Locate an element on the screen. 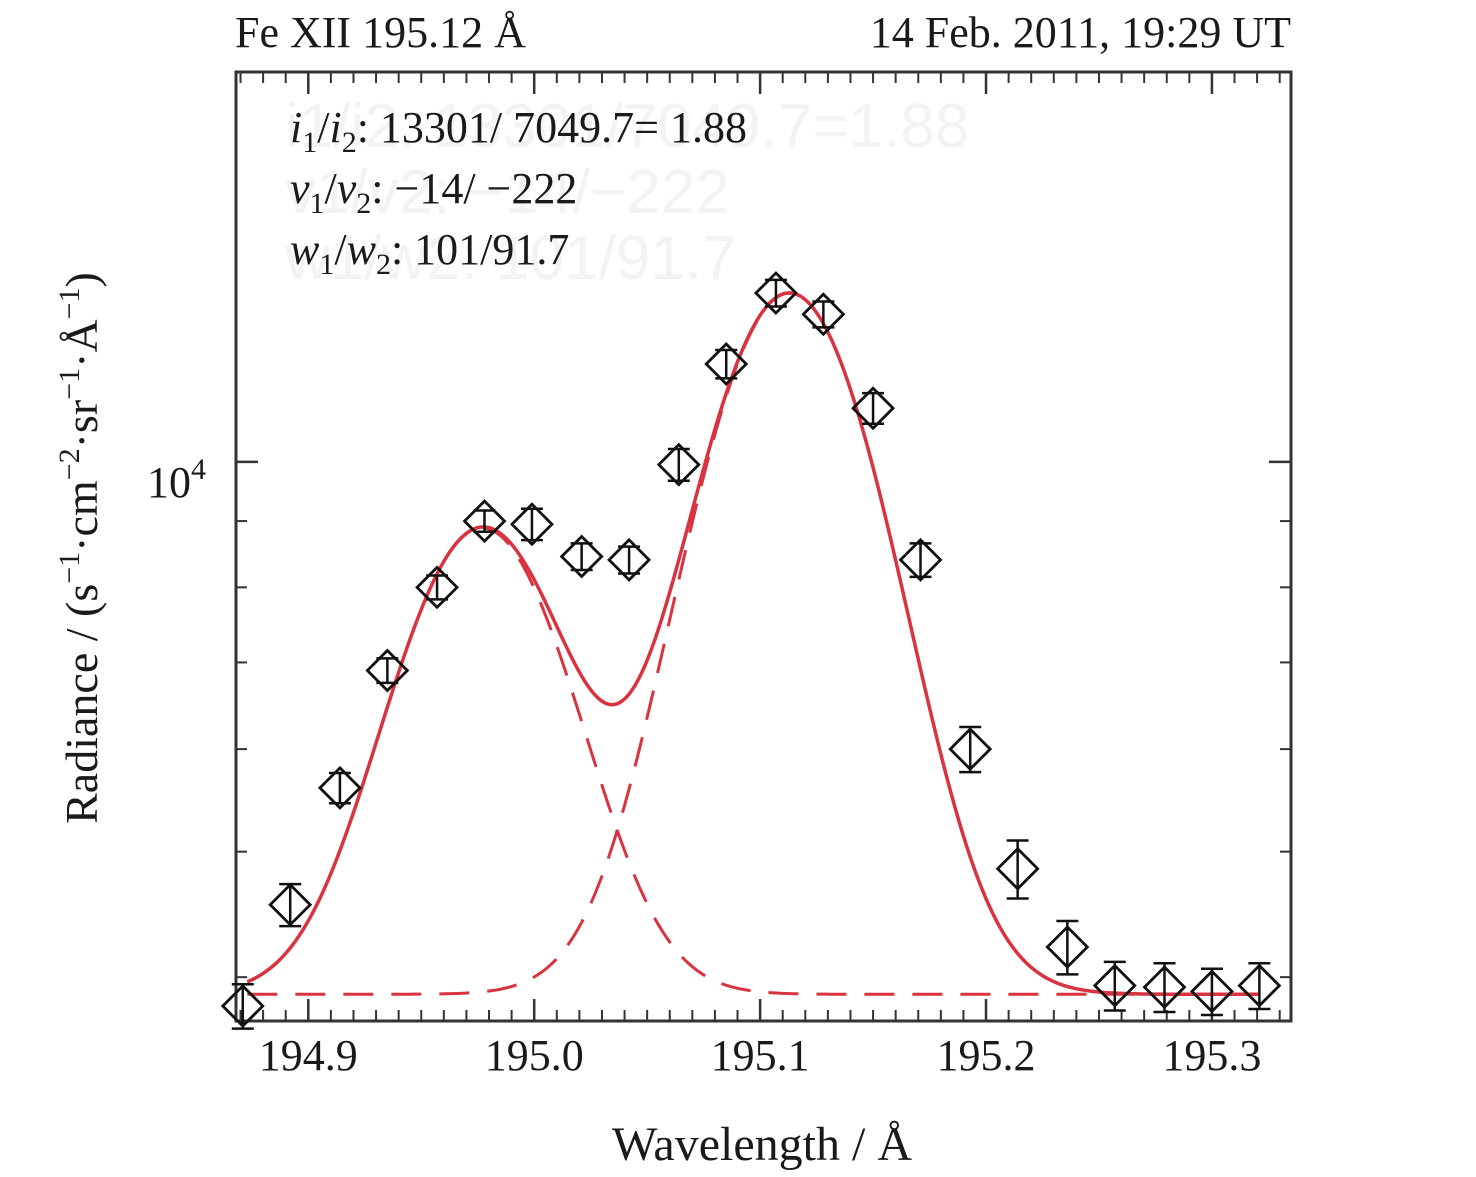  header-left: Fe XII 195.12 Å is located at coordinates (380, 32).